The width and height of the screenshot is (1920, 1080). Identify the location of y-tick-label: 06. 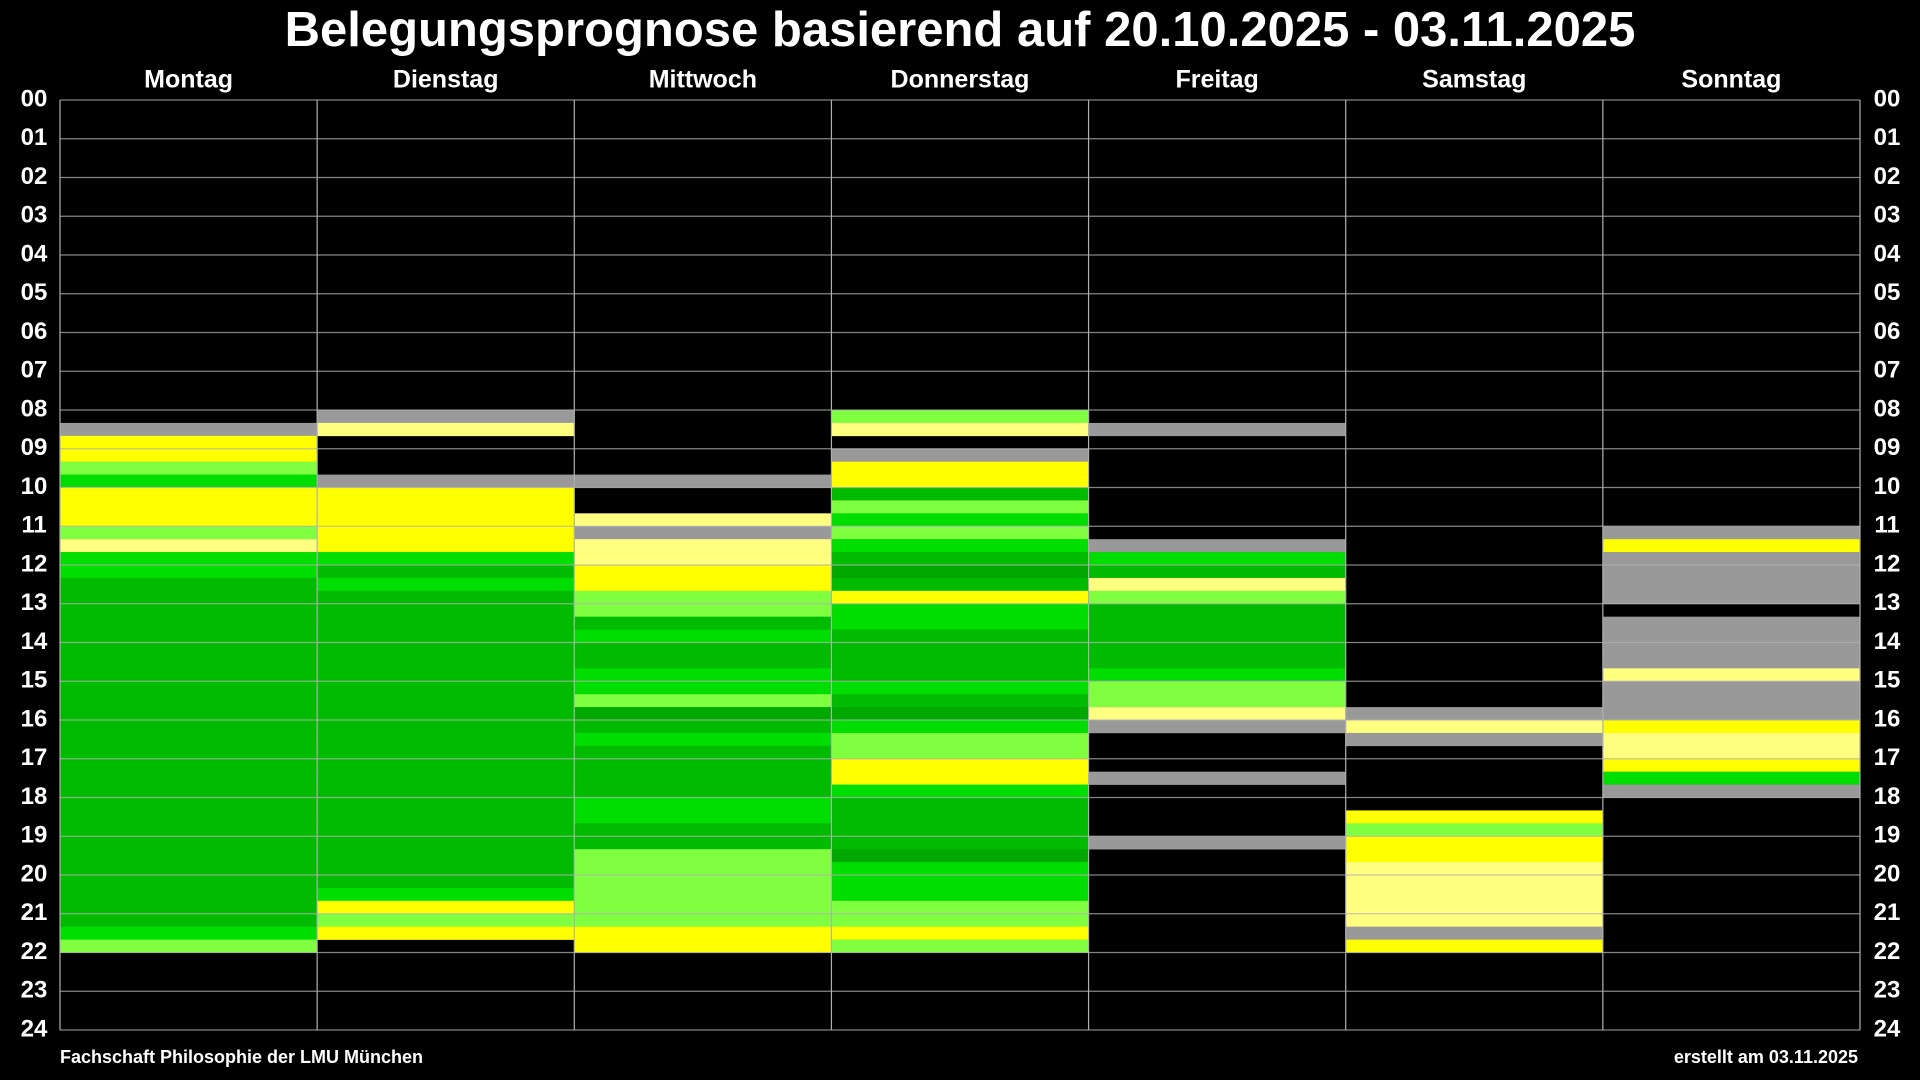
(34, 331).